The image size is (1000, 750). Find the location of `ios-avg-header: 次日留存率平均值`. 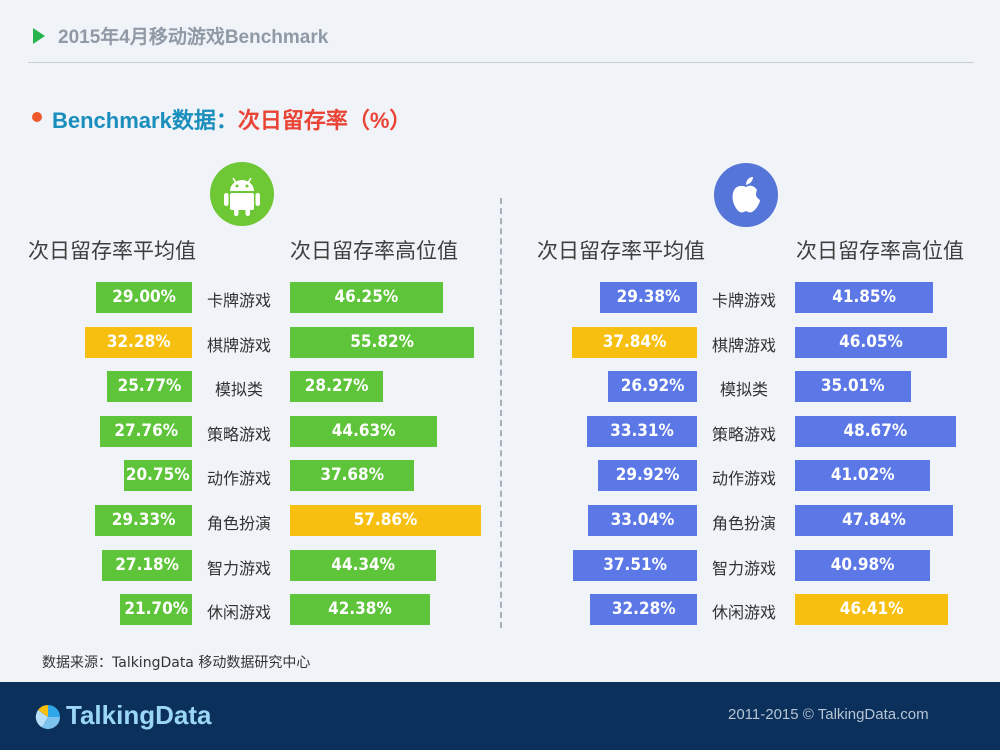

ios-avg-header: 次日留存率平均值 is located at coordinates (621, 251).